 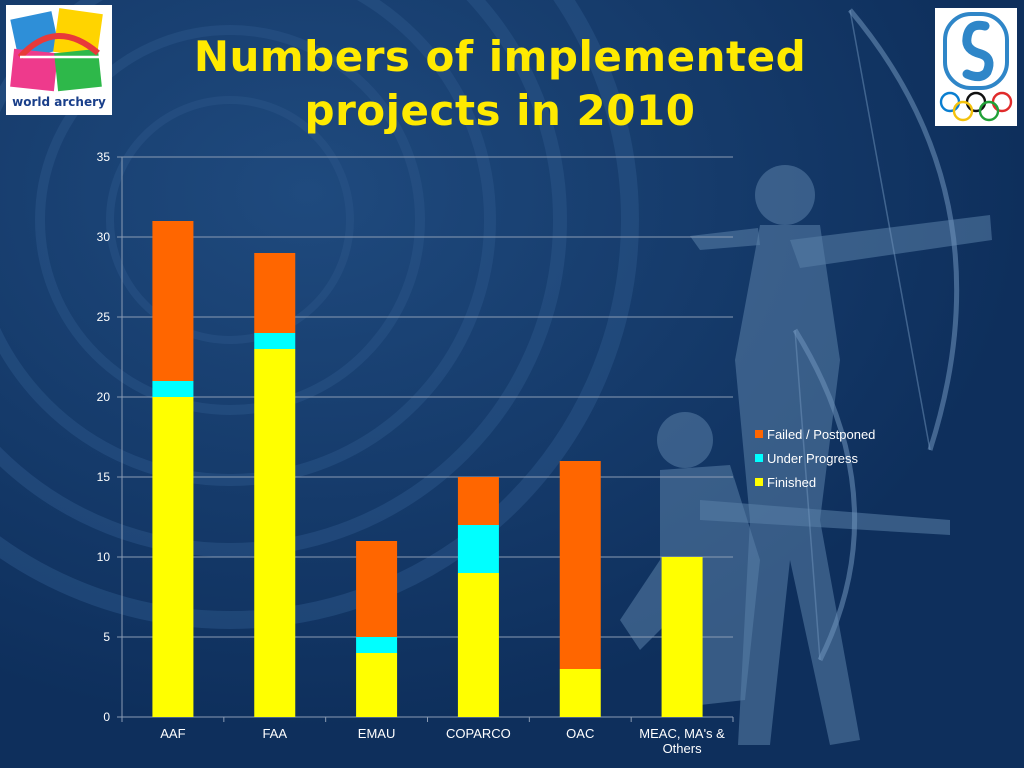 I want to click on bar-finished-oac, so click(x=580, y=693).